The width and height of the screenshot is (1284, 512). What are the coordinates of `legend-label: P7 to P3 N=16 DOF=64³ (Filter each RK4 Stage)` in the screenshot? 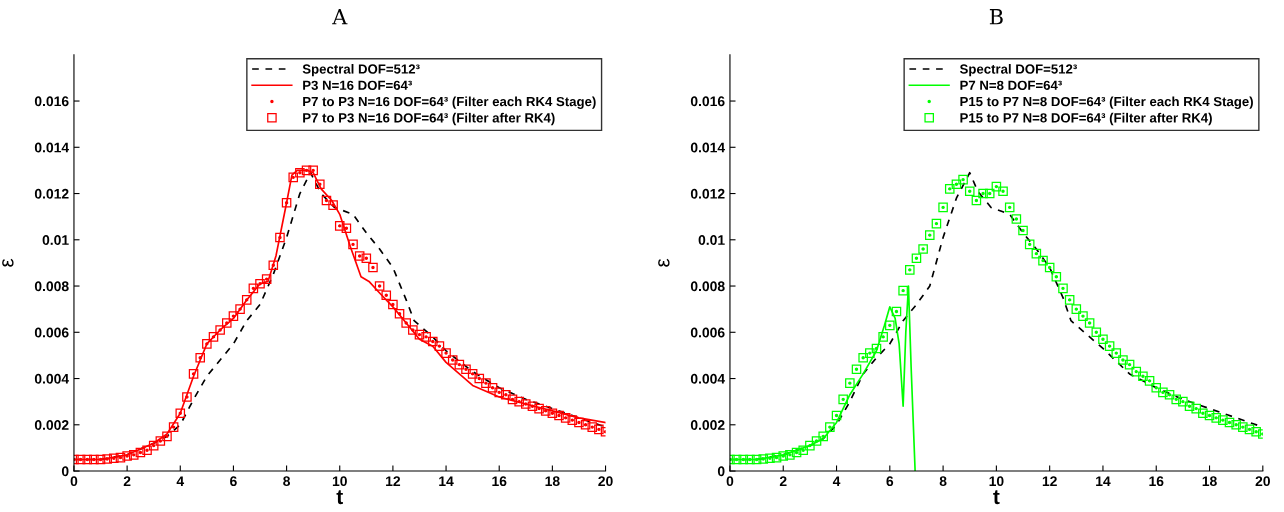 It's located at (449, 102).